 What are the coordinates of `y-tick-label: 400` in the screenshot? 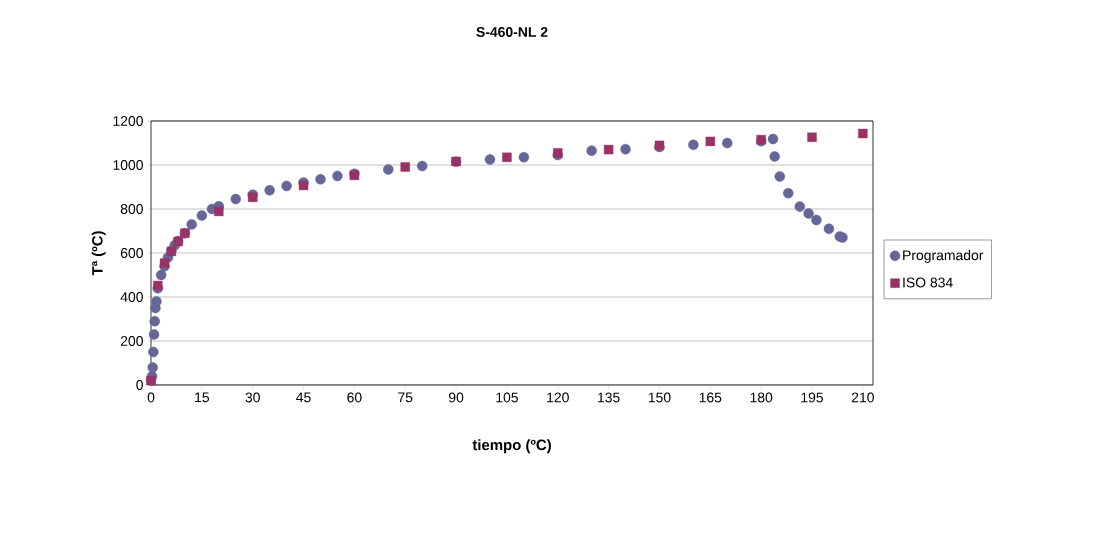 It's located at (131, 297).